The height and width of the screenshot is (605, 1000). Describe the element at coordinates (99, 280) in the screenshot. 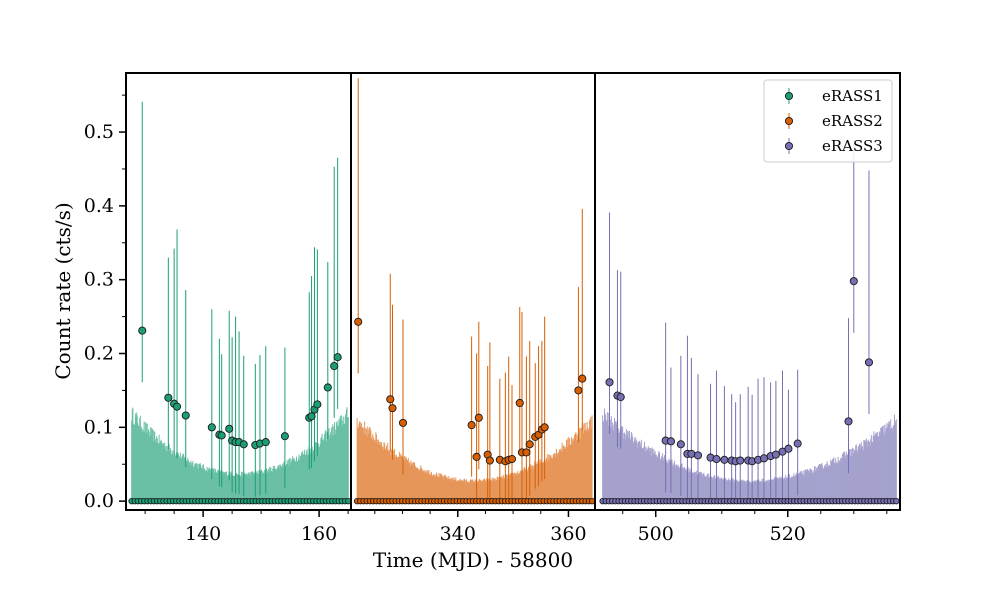

I see `y-tick-label: 0.3` at that location.